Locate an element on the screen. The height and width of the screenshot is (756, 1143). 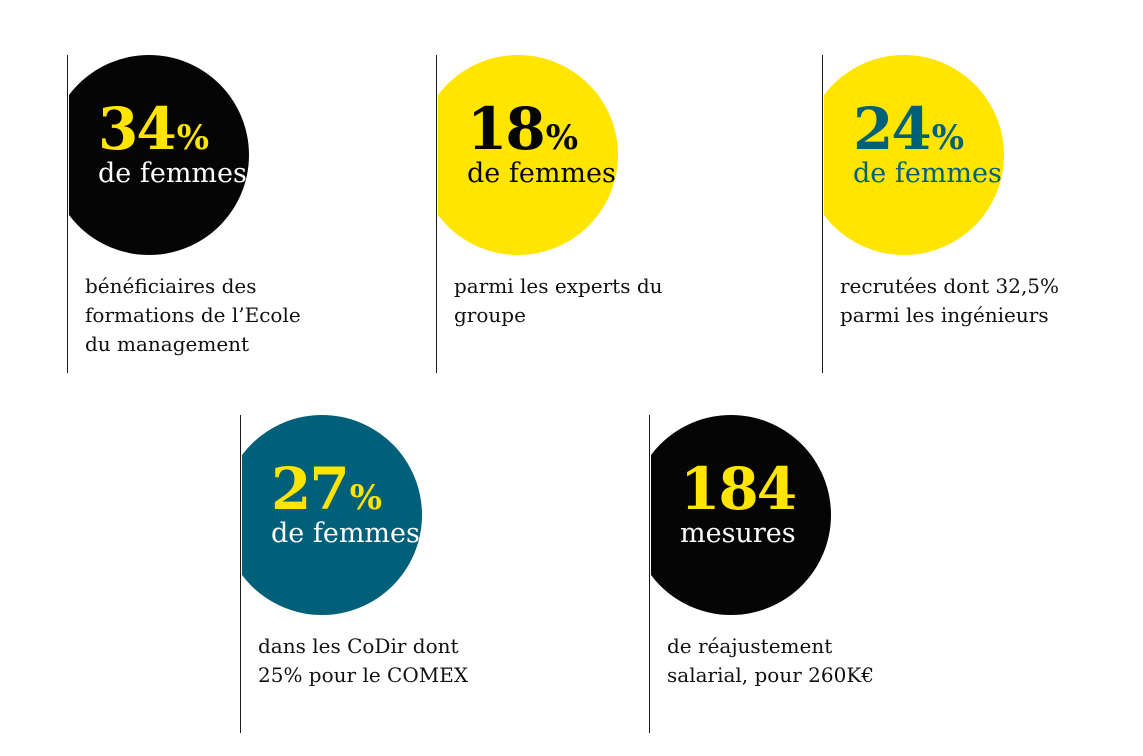
stat-number: 24 is located at coordinates (892, 129).